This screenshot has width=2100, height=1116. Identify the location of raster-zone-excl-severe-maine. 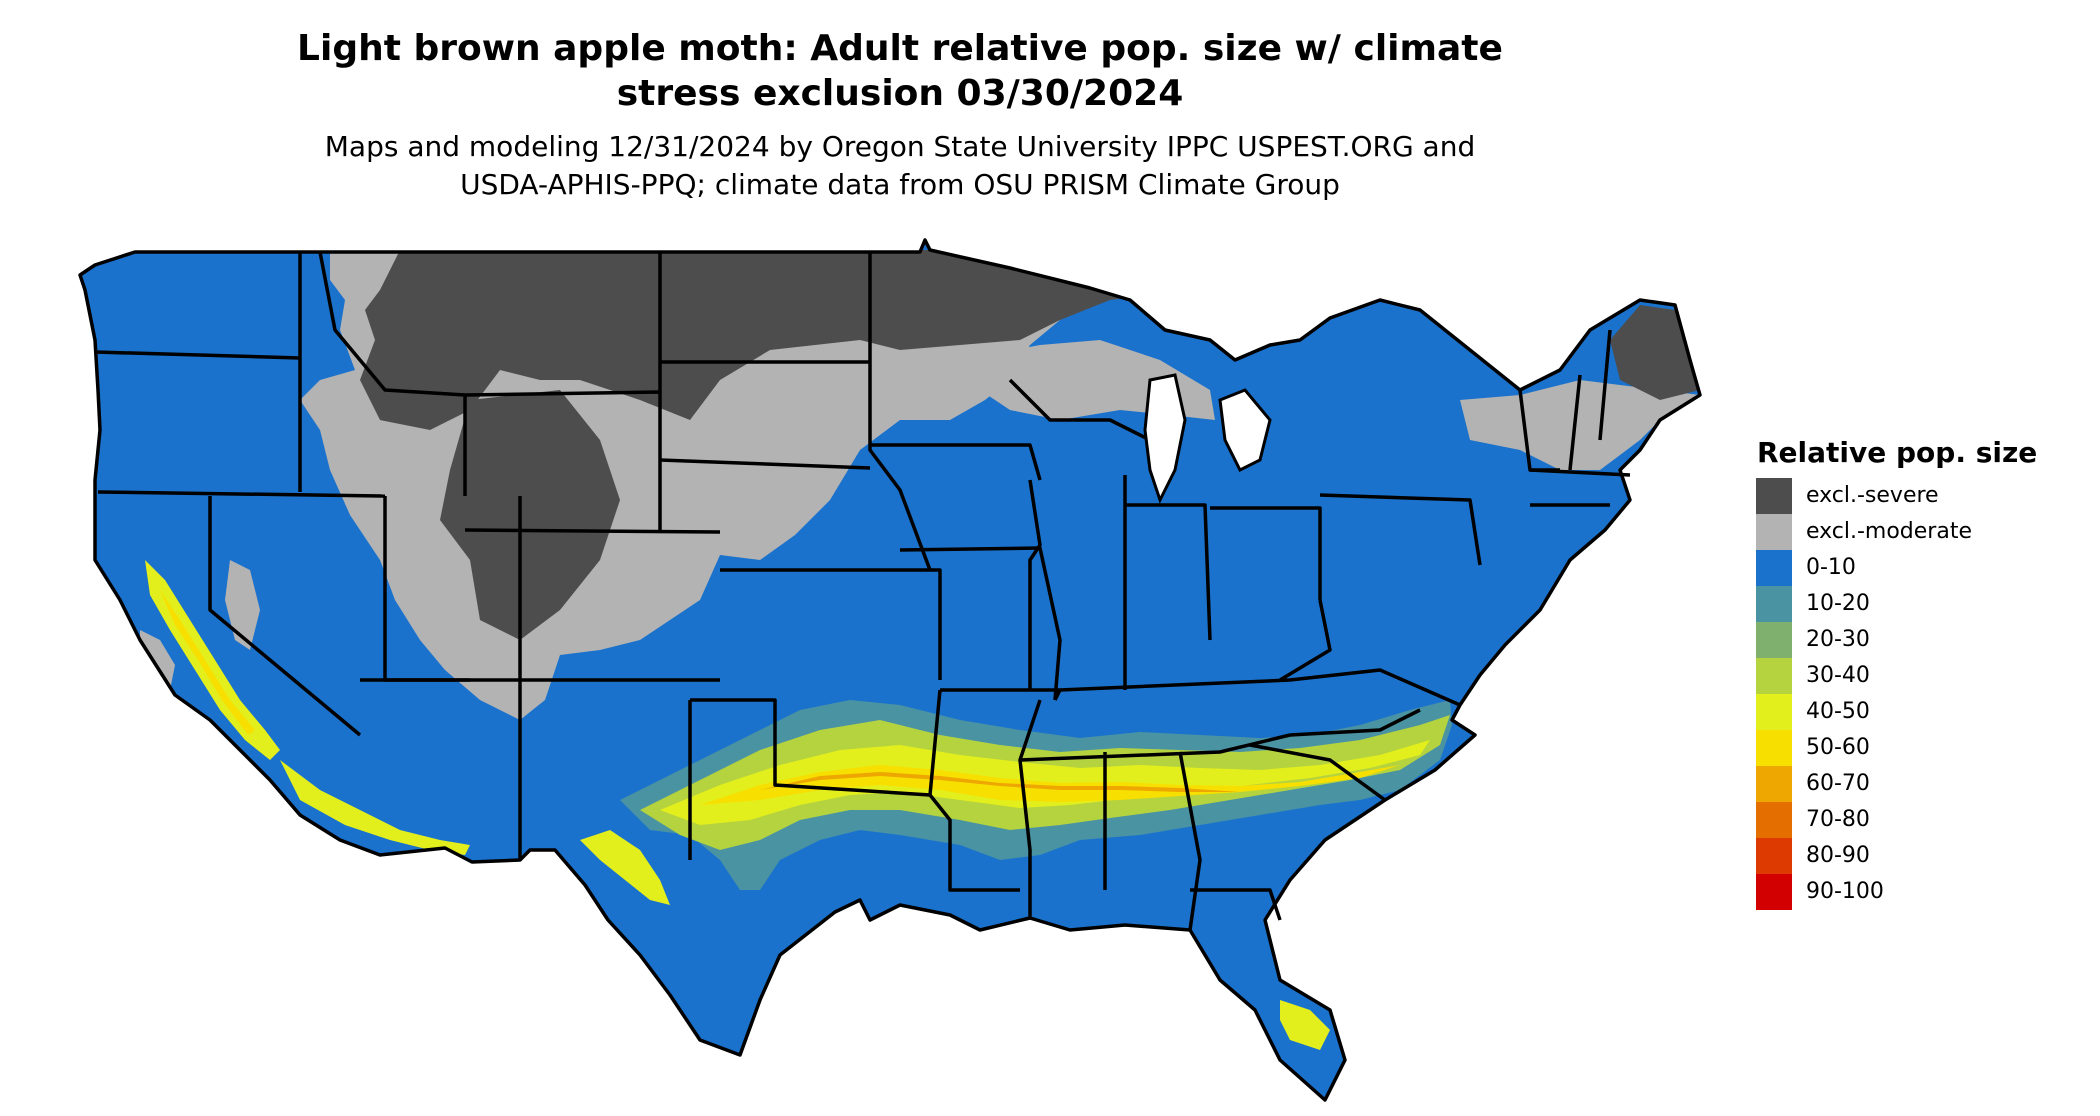
(1655, 352).